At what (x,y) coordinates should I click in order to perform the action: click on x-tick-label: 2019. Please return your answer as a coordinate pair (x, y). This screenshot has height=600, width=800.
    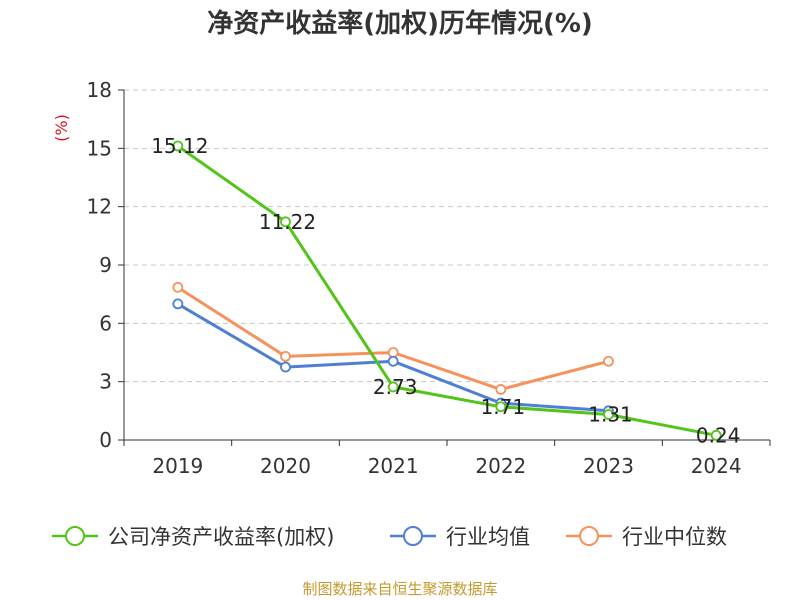
    Looking at the image, I should click on (177, 466).